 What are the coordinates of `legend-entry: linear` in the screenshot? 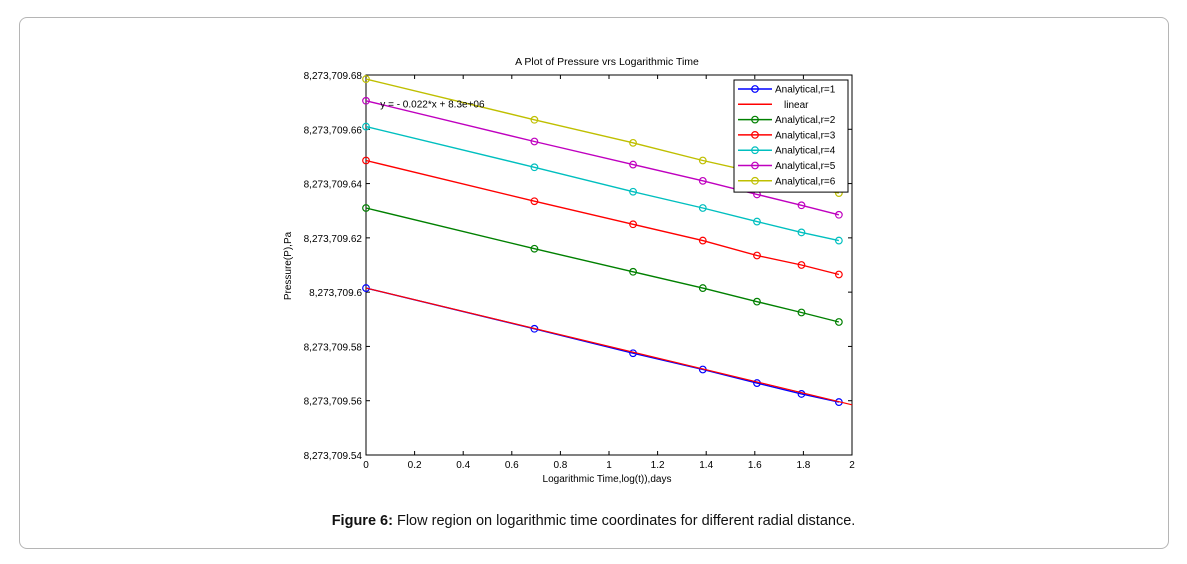 It's located at (796, 105).